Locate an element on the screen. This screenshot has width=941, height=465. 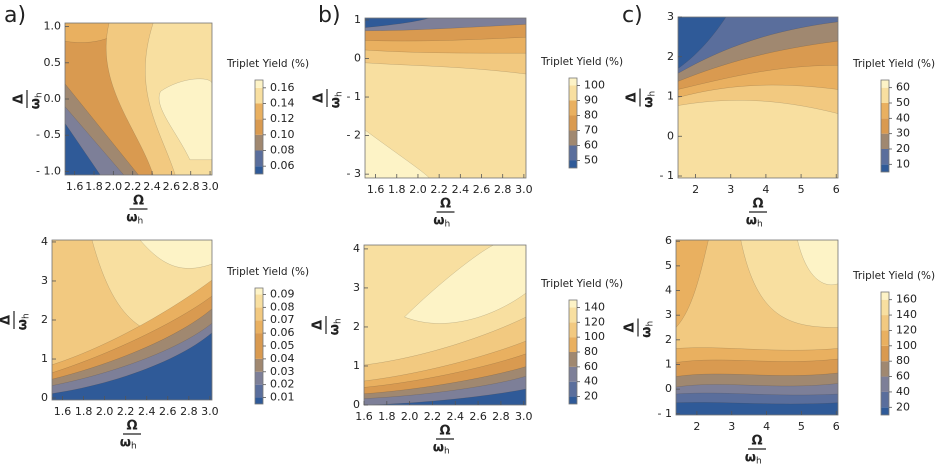
x-tick-label: 2.4 is located at coordinates (456, 416).